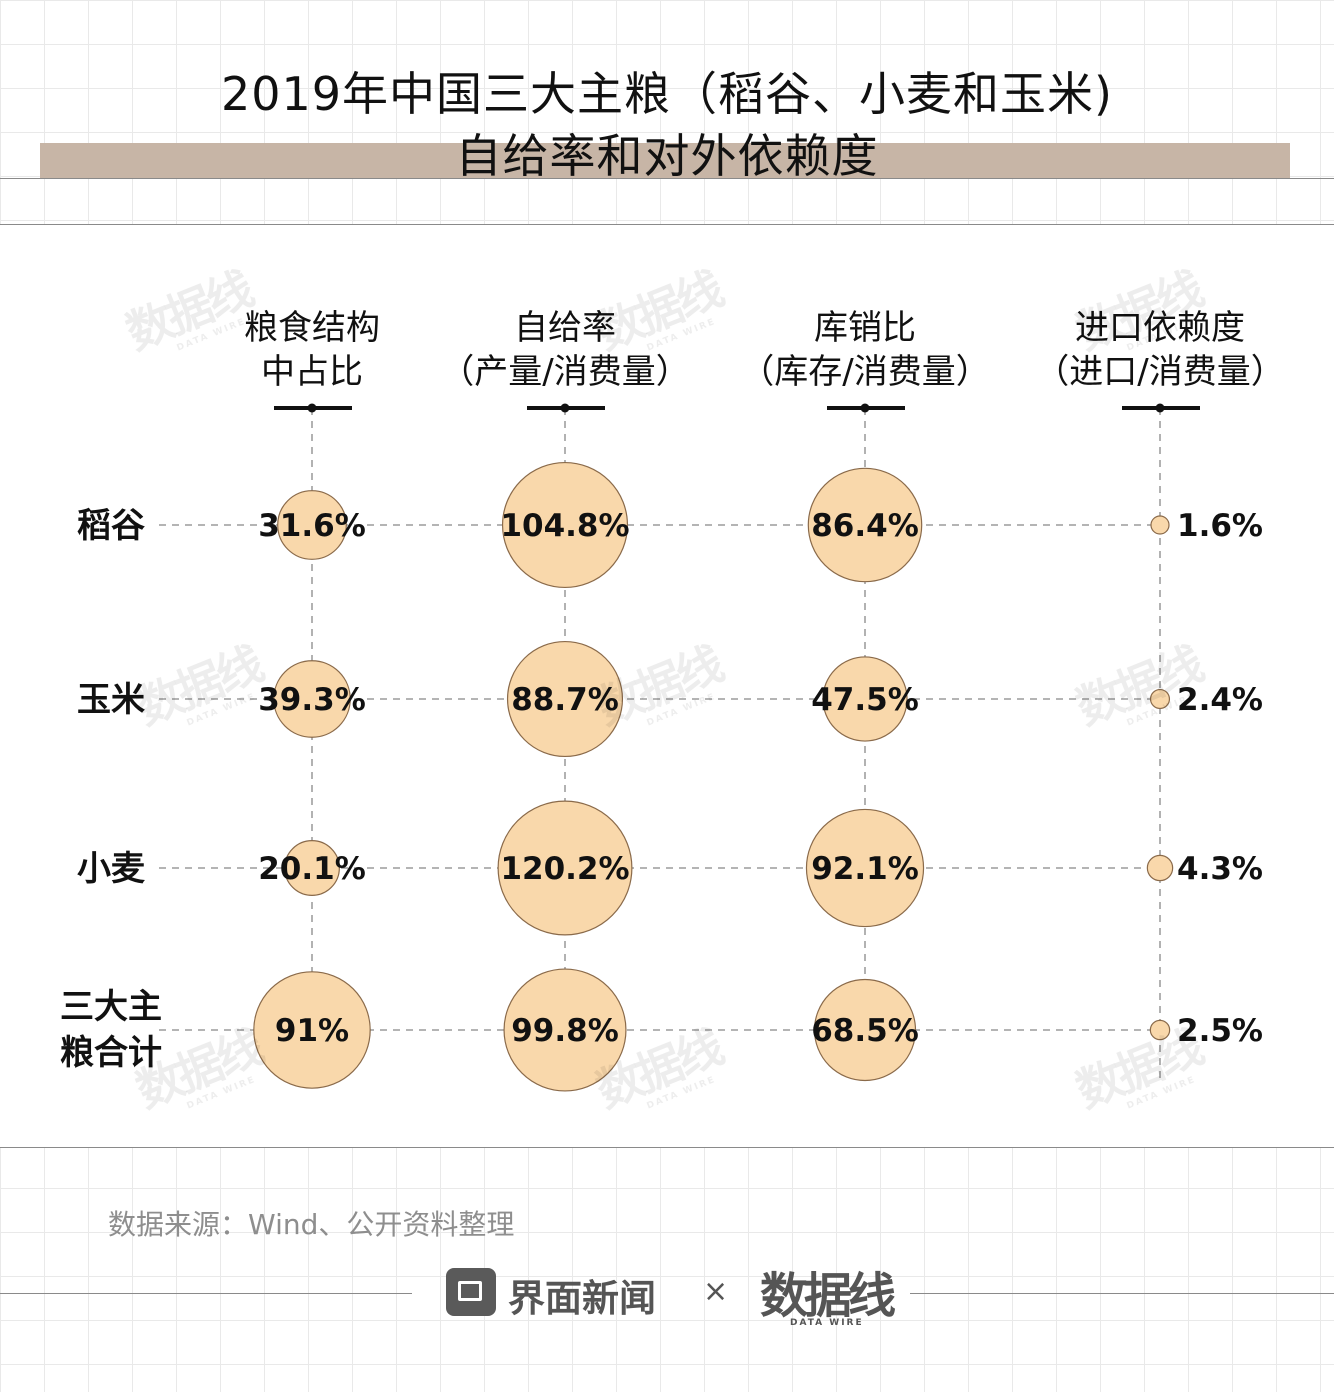 The image size is (1334, 1392). Describe the element at coordinates (111, 1053) in the screenshot. I see `row-label-line2: 粮合计` at that location.